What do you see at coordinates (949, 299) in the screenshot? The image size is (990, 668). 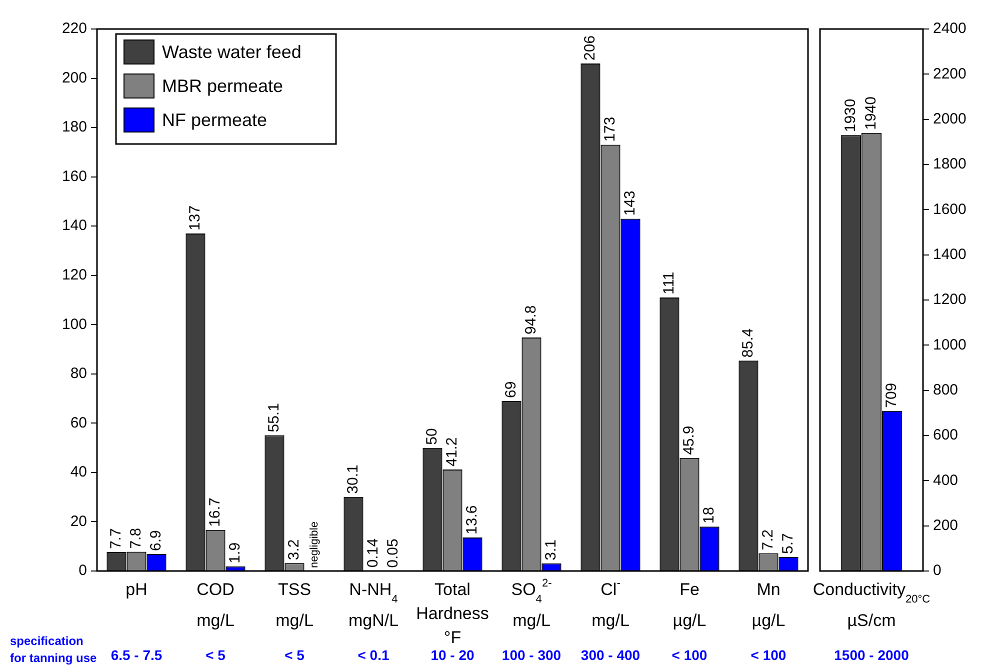 I see `y2-tick-label: 1200` at bounding box center [949, 299].